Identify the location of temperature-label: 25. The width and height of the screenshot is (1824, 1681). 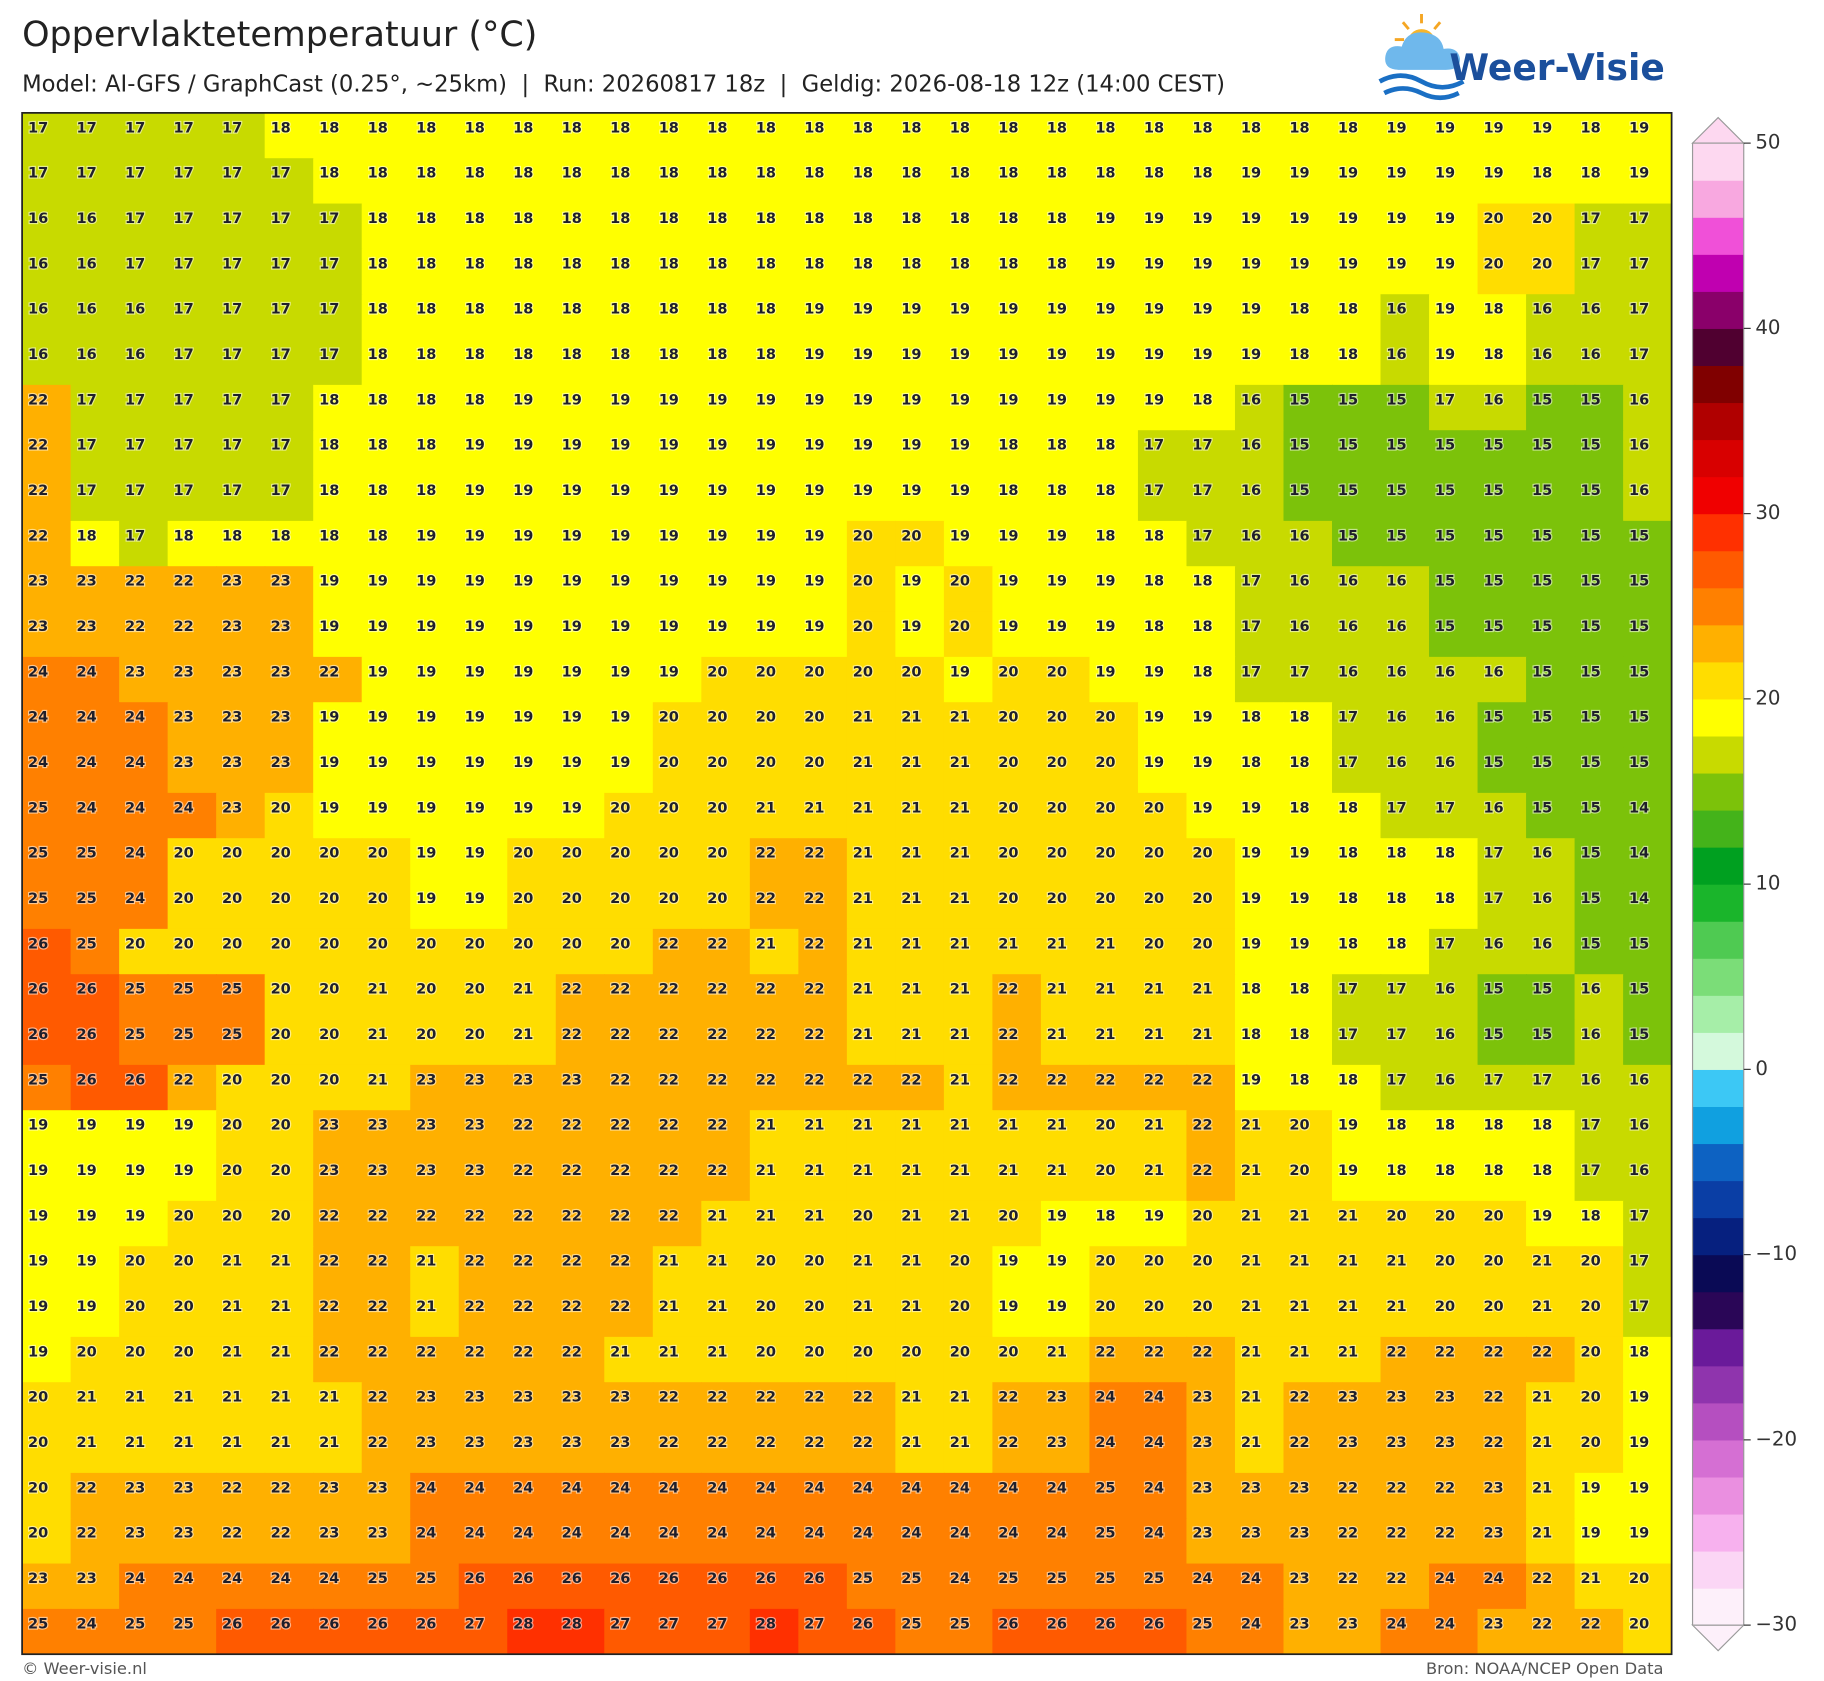
(38, 899).